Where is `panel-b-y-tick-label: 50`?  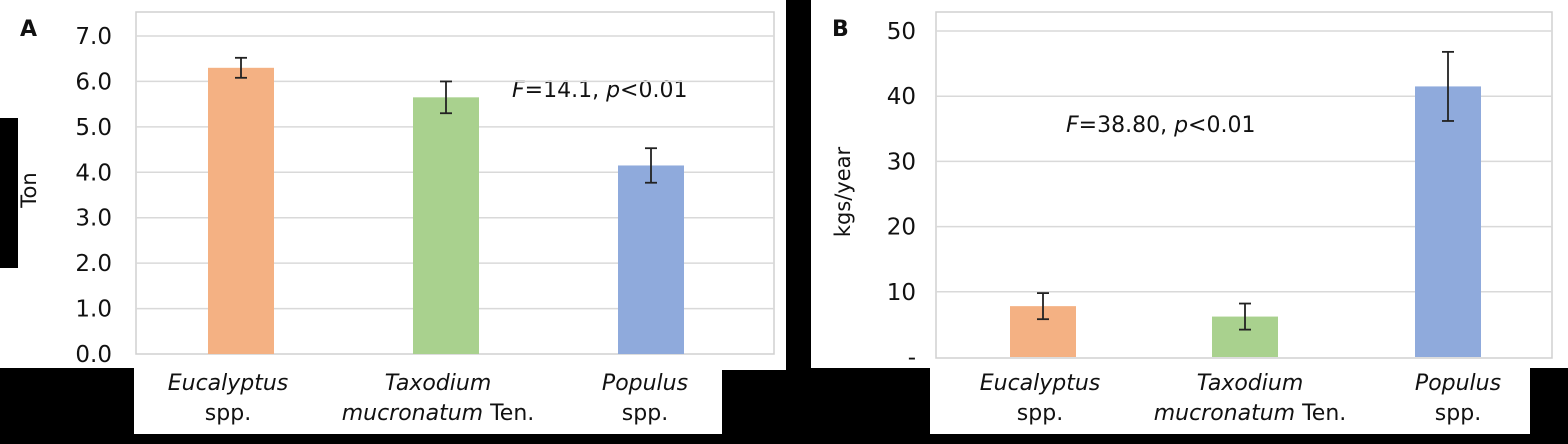
panel-b-y-tick-label: 50 is located at coordinates (901, 32).